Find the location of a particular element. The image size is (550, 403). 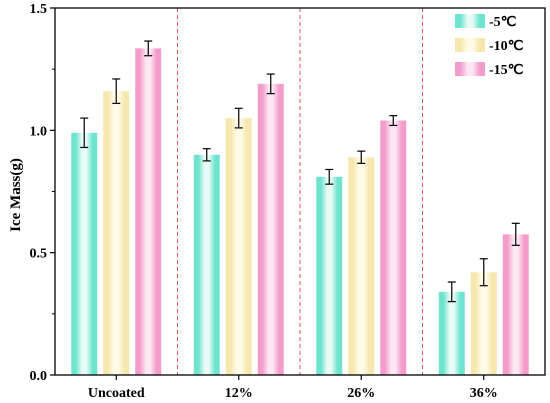

x-tick-label: 26% is located at coordinates (361, 393).